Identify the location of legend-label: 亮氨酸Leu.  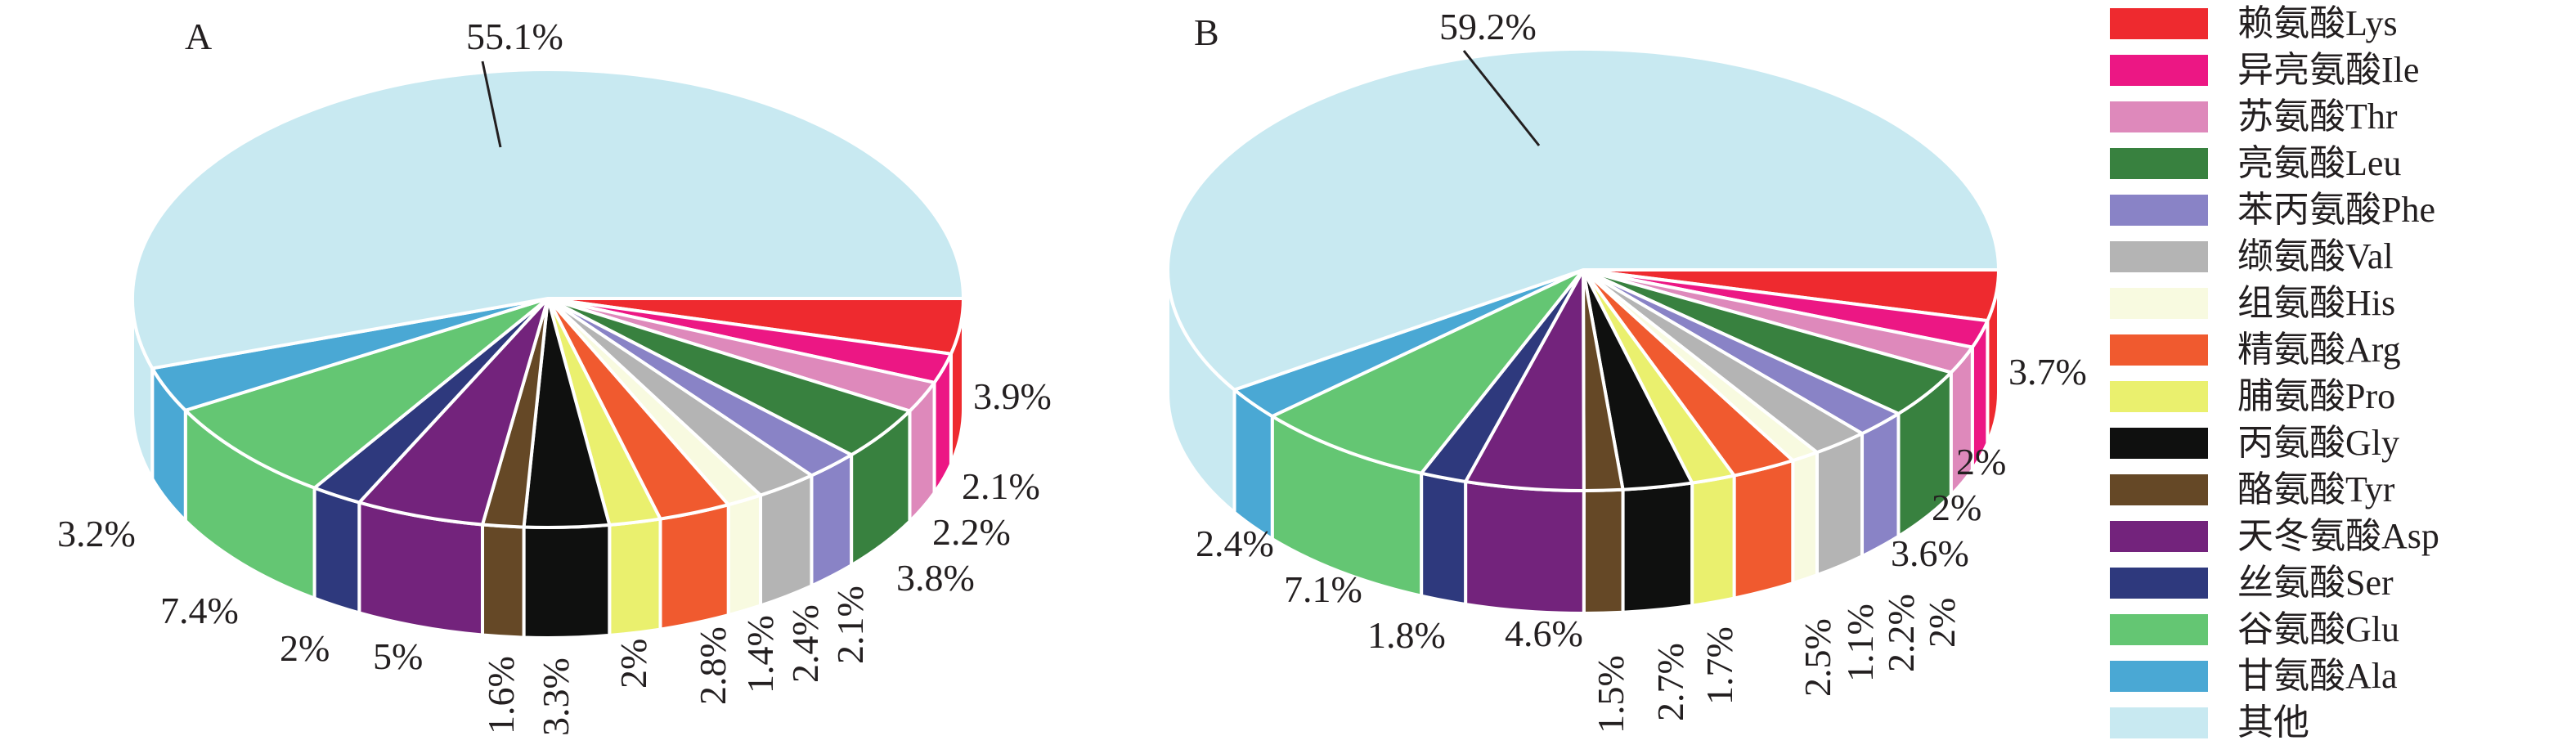
(2319, 162).